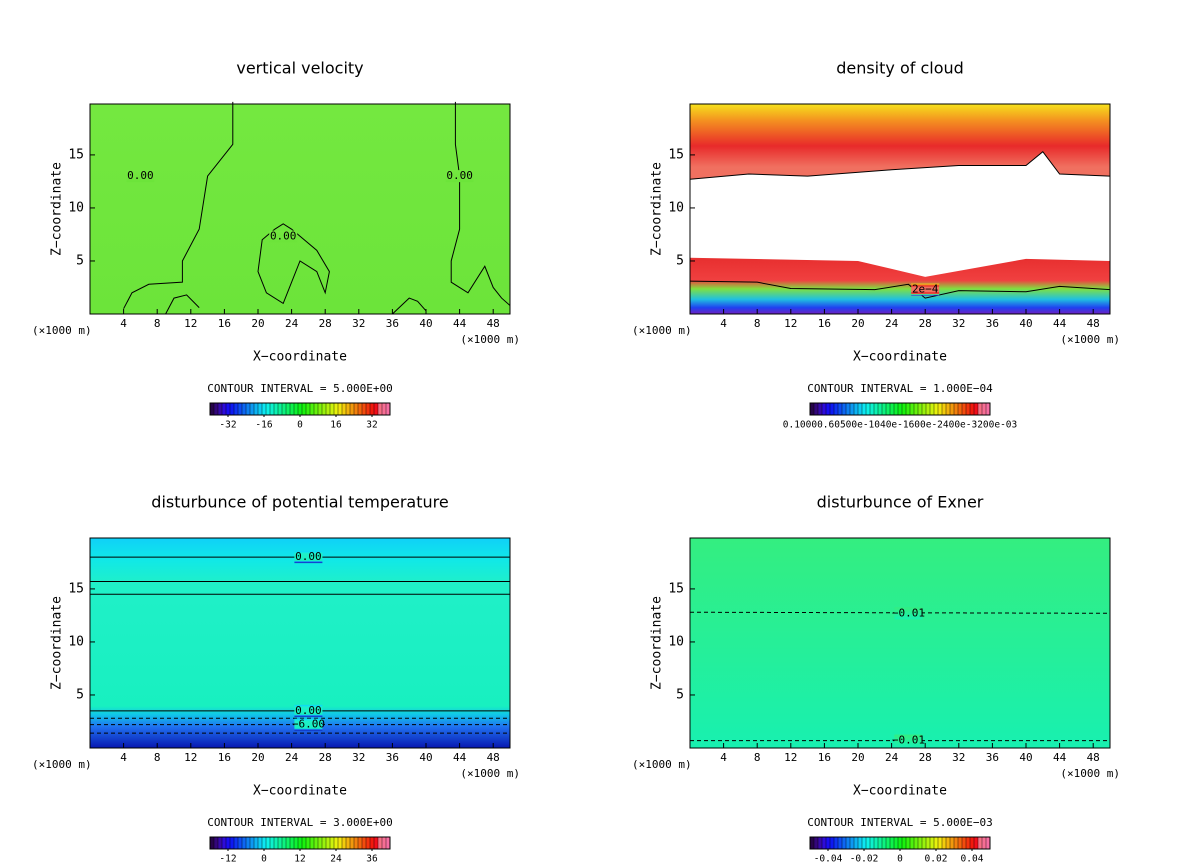 Image resolution: width=1200 pixels, height=868 pixels. I want to click on colorbar-tick-label: 16, so click(336, 425).